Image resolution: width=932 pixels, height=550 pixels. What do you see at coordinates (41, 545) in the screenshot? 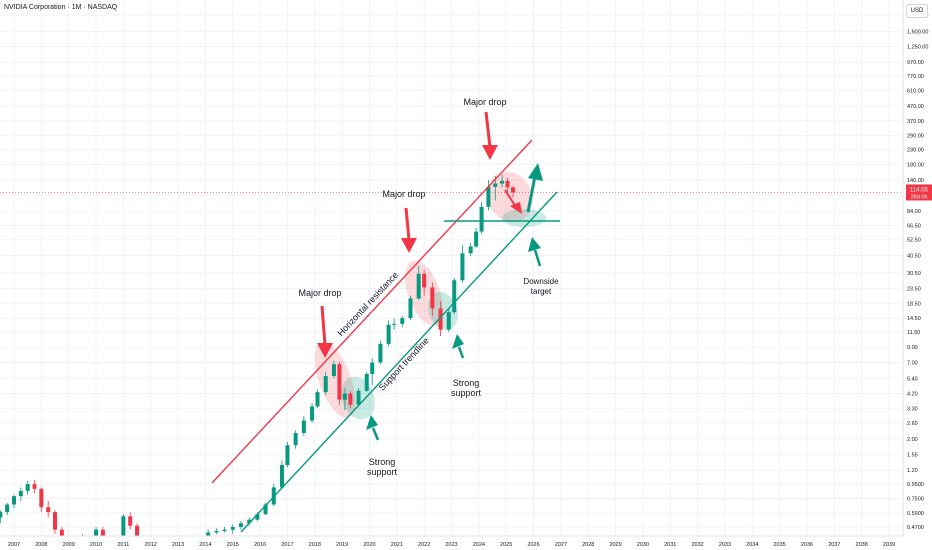
I see `x-tick-label: 2008` at bounding box center [41, 545].